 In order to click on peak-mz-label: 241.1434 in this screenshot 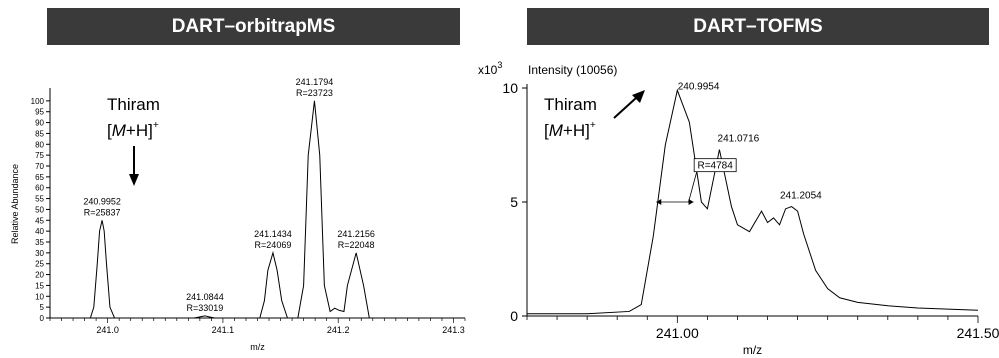, I will do `click(273, 234)`.